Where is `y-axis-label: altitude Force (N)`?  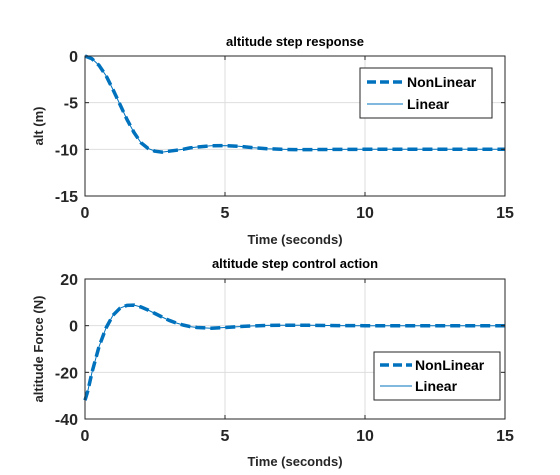
y-axis-label: altitude Force (N) is located at coordinates (38, 349).